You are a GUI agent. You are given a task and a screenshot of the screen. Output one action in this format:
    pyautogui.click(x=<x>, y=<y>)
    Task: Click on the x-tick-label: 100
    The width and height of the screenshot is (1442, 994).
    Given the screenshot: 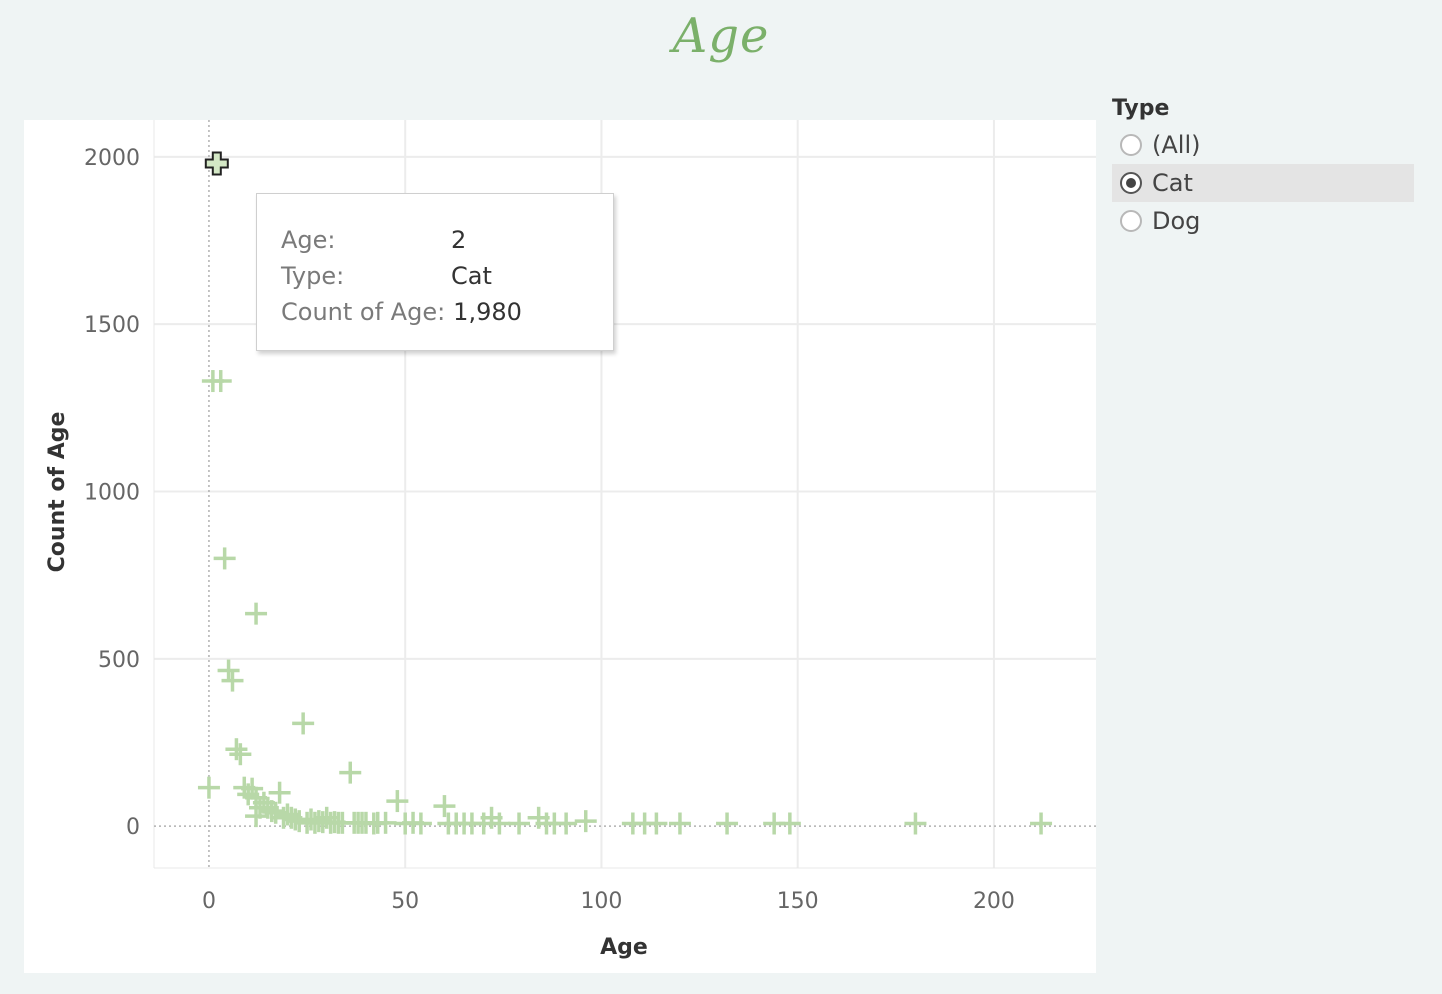 What is the action you would take?
    pyautogui.click(x=601, y=901)
    